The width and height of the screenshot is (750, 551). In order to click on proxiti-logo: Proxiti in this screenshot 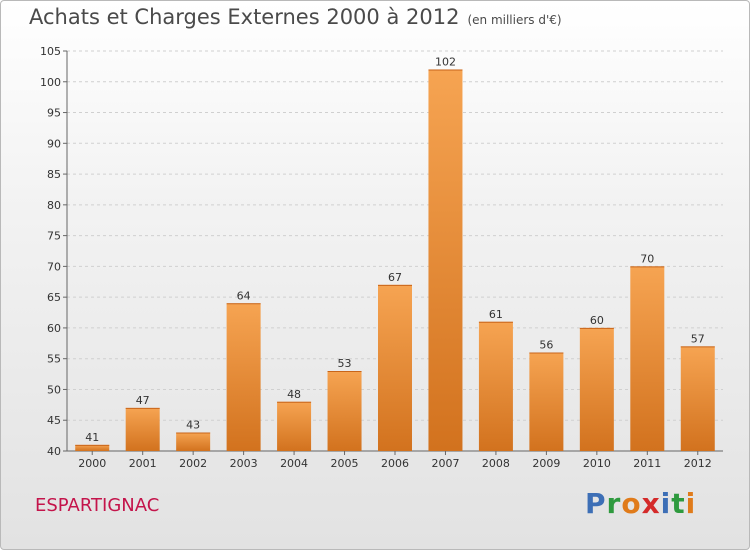, I will do `click(640, 503)`.